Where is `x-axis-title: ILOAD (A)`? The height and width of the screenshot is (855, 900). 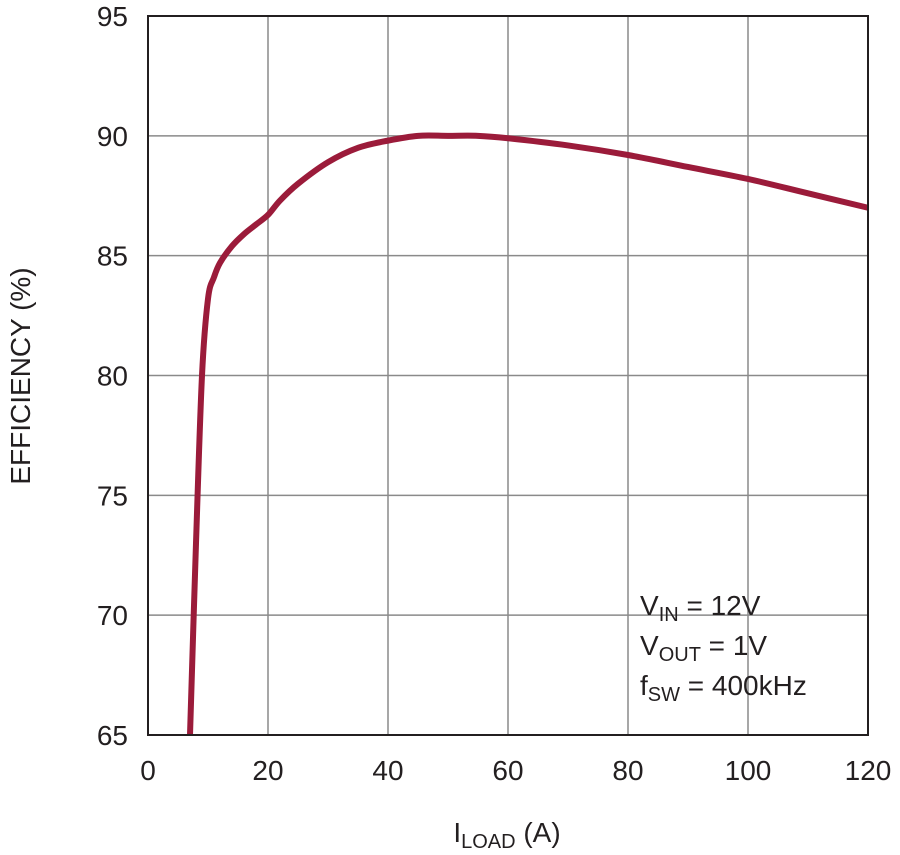
x-axis-title: ILOAD (A) is located at coordinates (506, 835).